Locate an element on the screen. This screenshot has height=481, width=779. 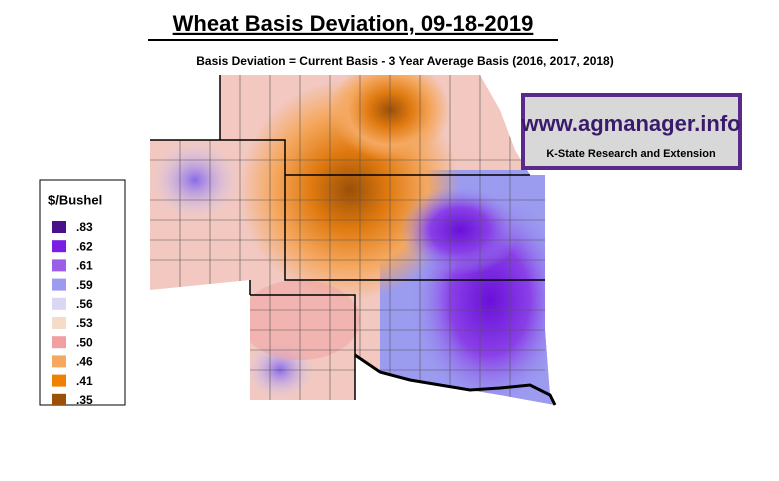
logo-box is located at coordinates (631, 131).